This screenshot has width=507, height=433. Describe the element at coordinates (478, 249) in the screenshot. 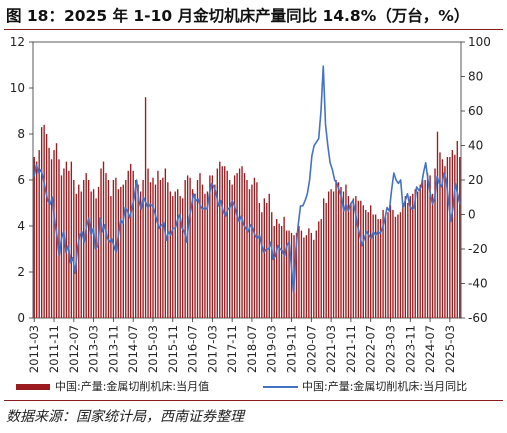

I see `right-tick-label: -20` at that location.